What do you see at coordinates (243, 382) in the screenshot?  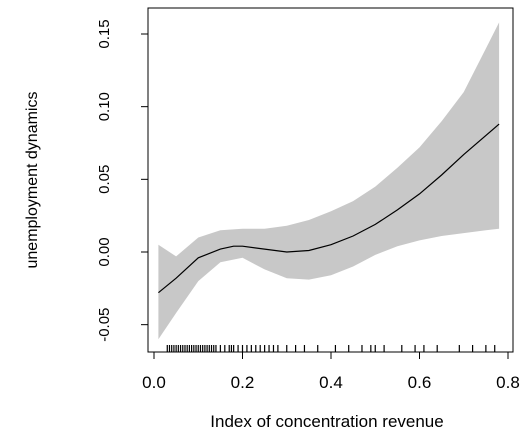 I see `x-tick-label: 0.2` at bounding box center [243, 382].